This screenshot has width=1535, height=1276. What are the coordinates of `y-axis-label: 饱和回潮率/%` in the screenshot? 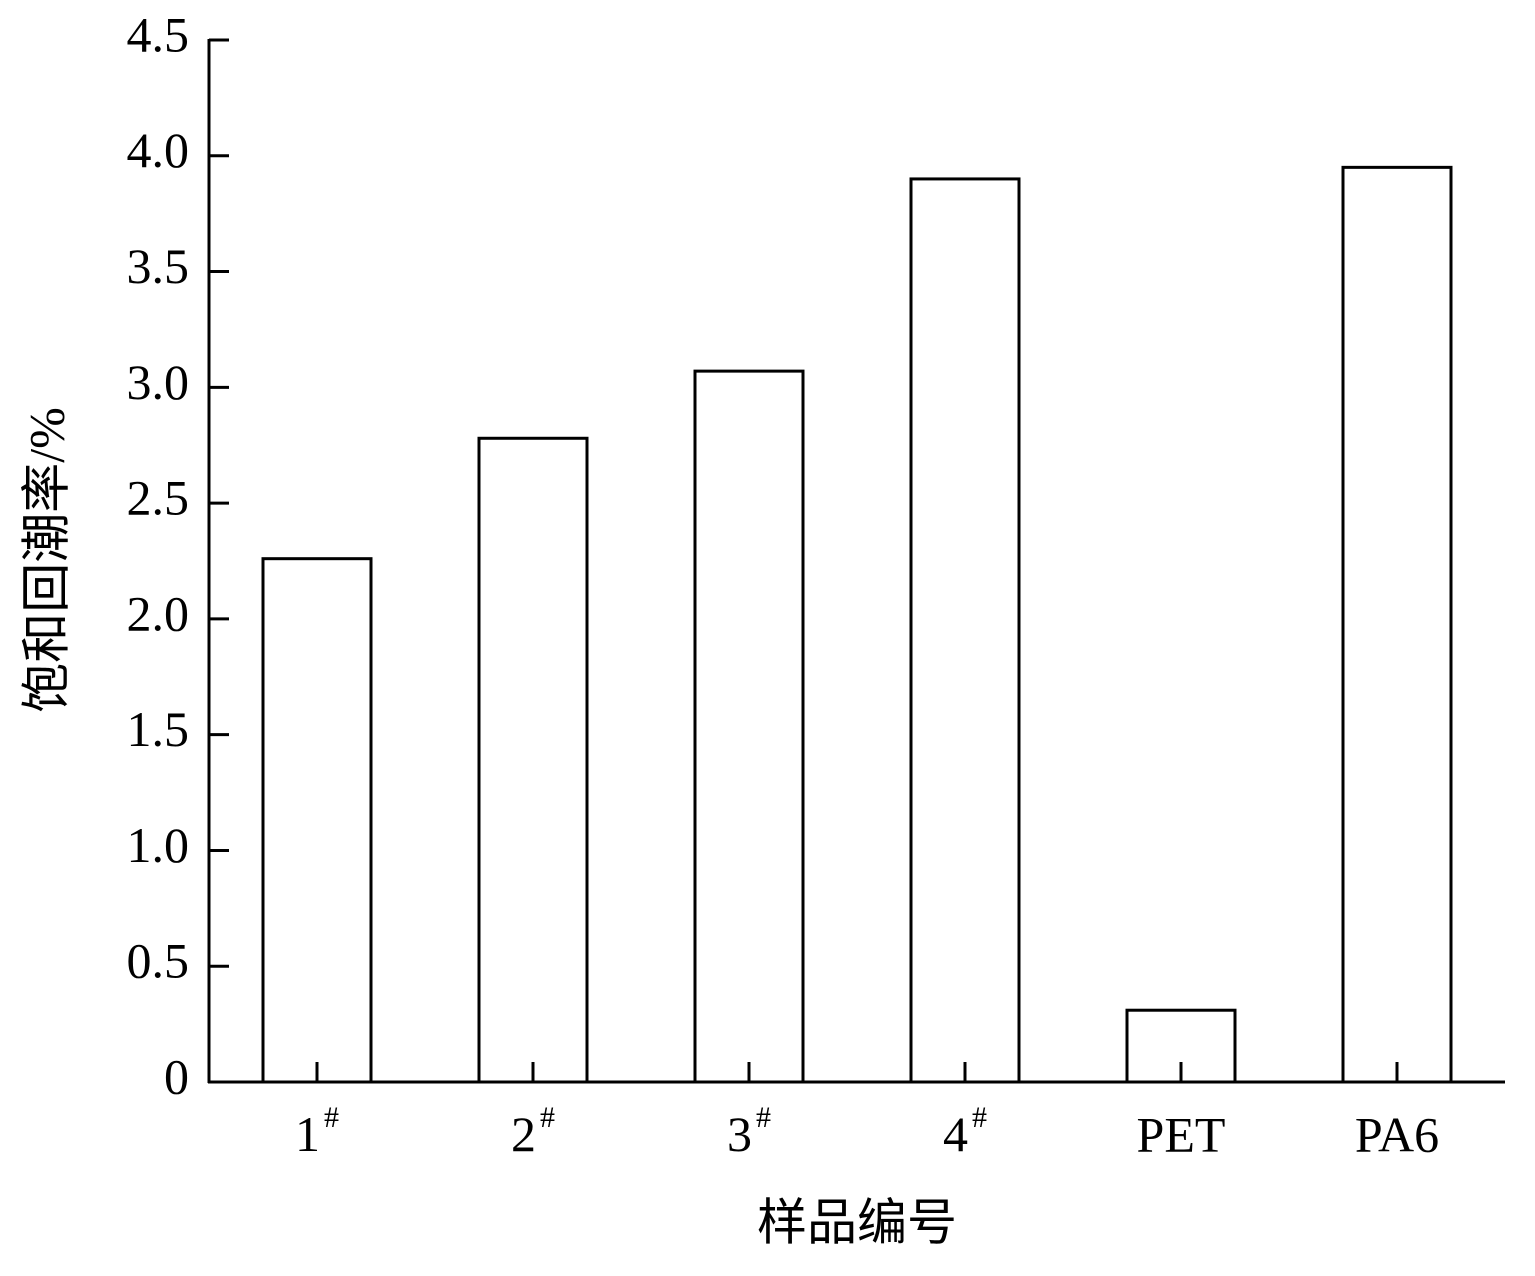 It's located at (46, 560).